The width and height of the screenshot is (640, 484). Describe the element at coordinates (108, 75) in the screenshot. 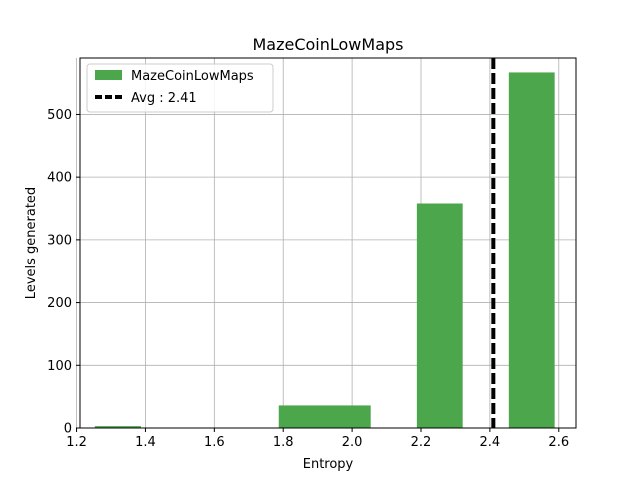

I see `legend-swatch-bars` at that location.